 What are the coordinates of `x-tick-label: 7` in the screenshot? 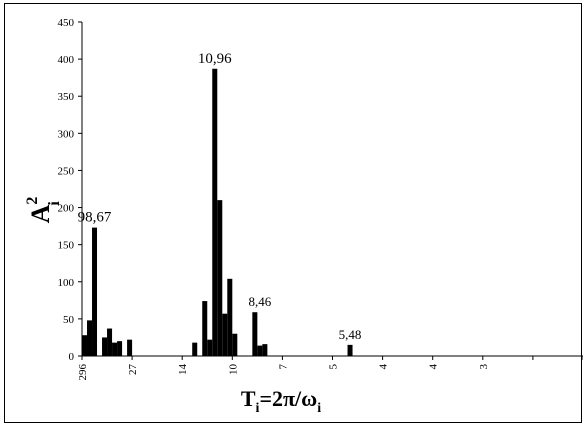 It's located at (283, 367).